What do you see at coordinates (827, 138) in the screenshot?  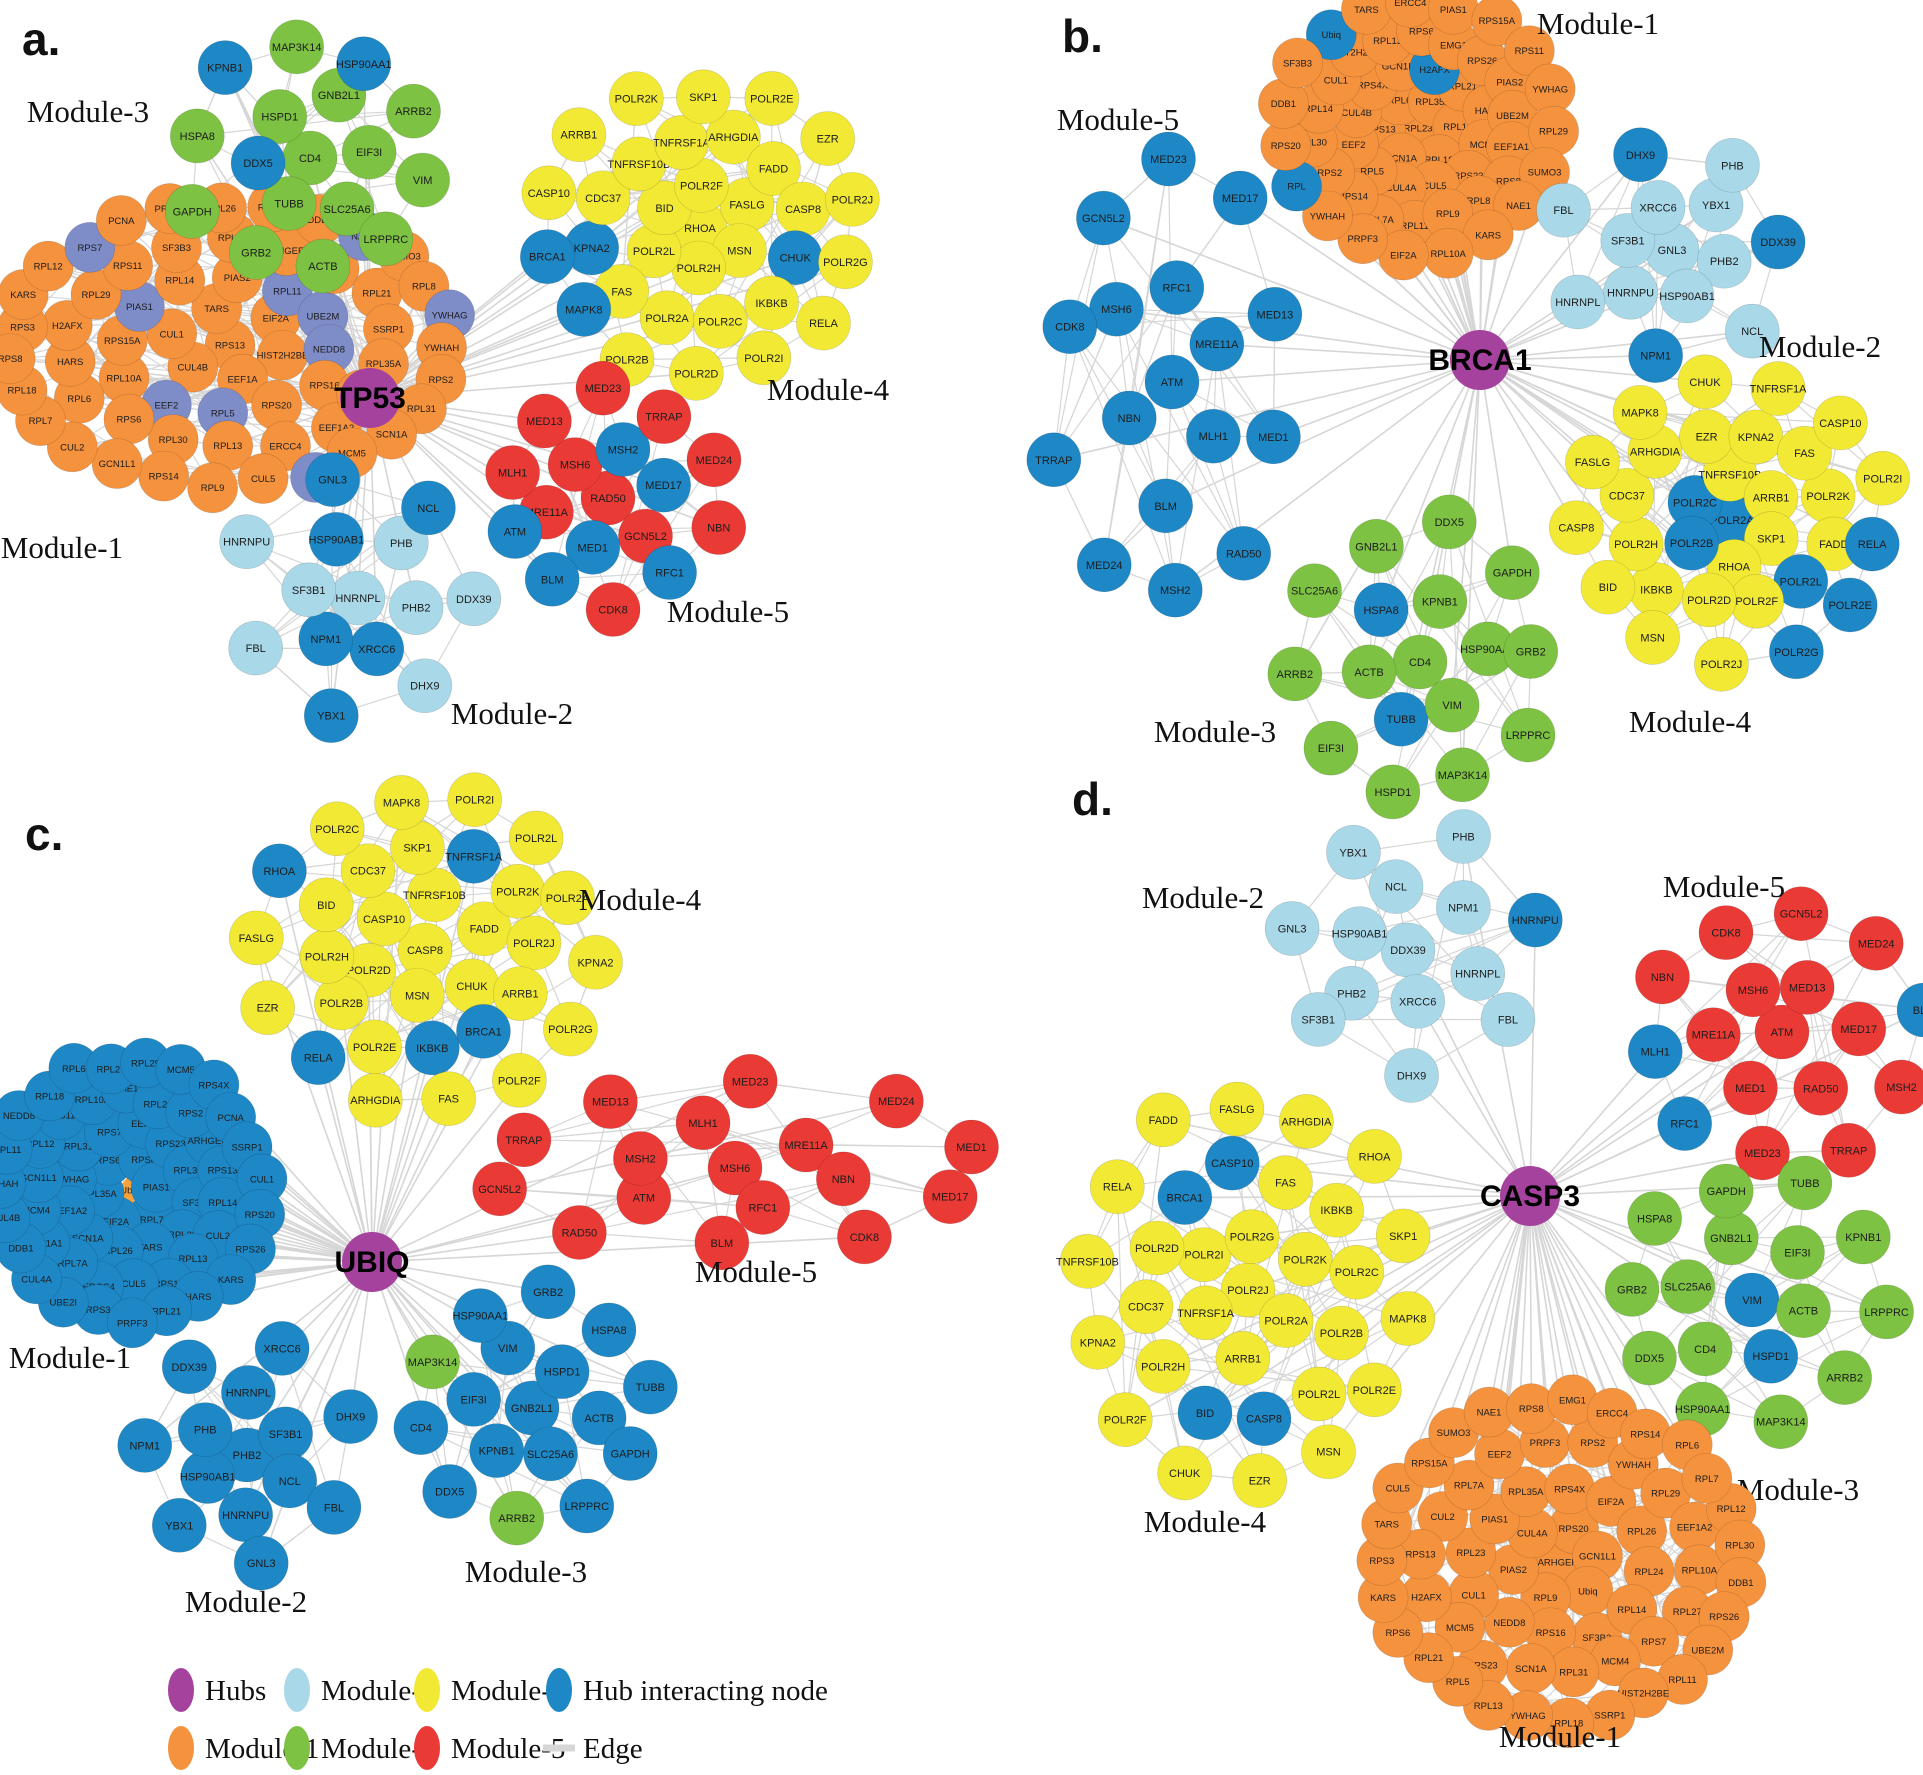 I see `node-EZR` at bounding box center [827, 138].